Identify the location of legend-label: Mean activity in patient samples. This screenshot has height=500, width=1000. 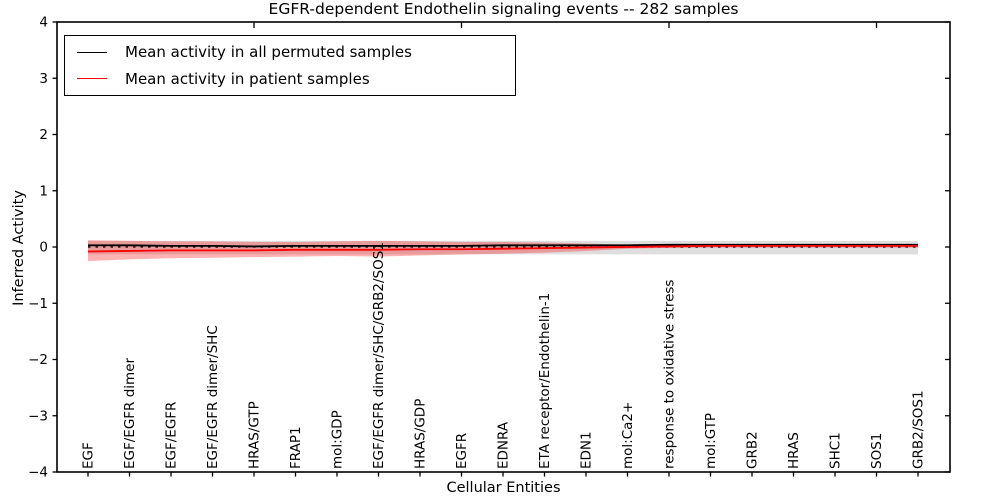
(247, 78).